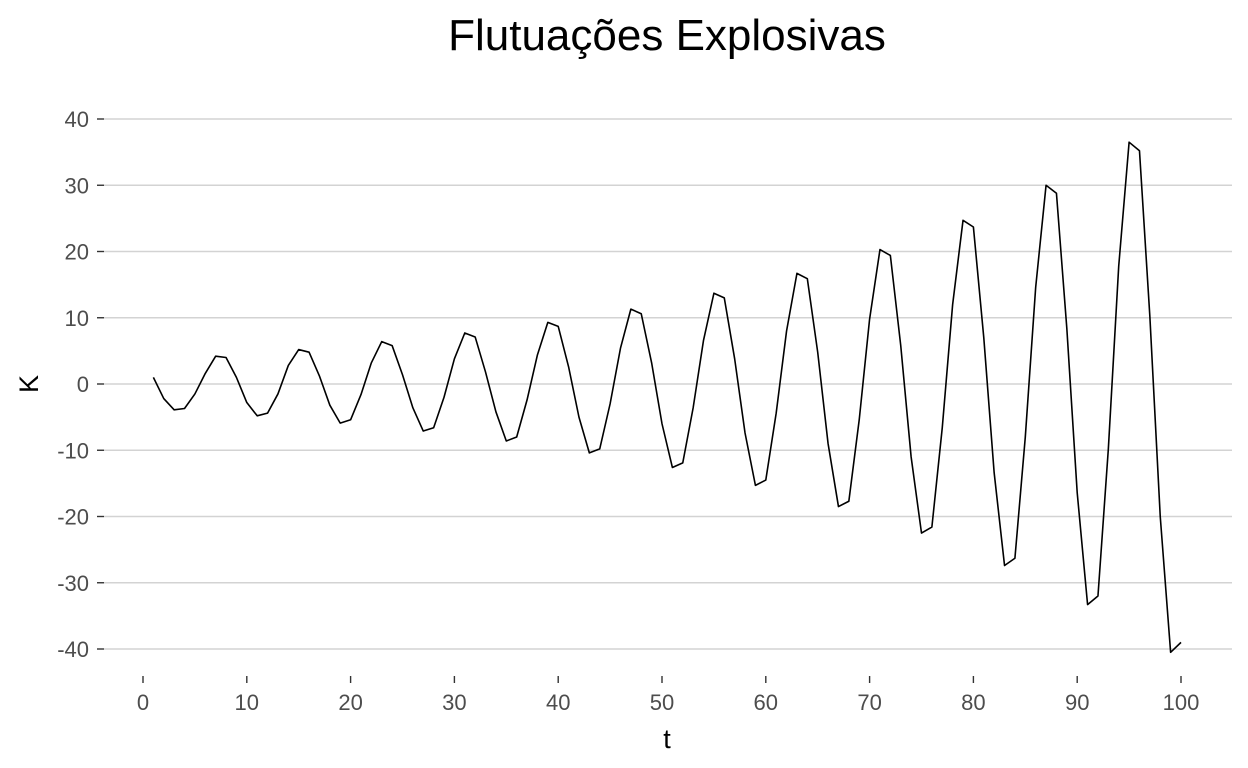  I want to click on x-tick-label: 80, so click(973, 702).